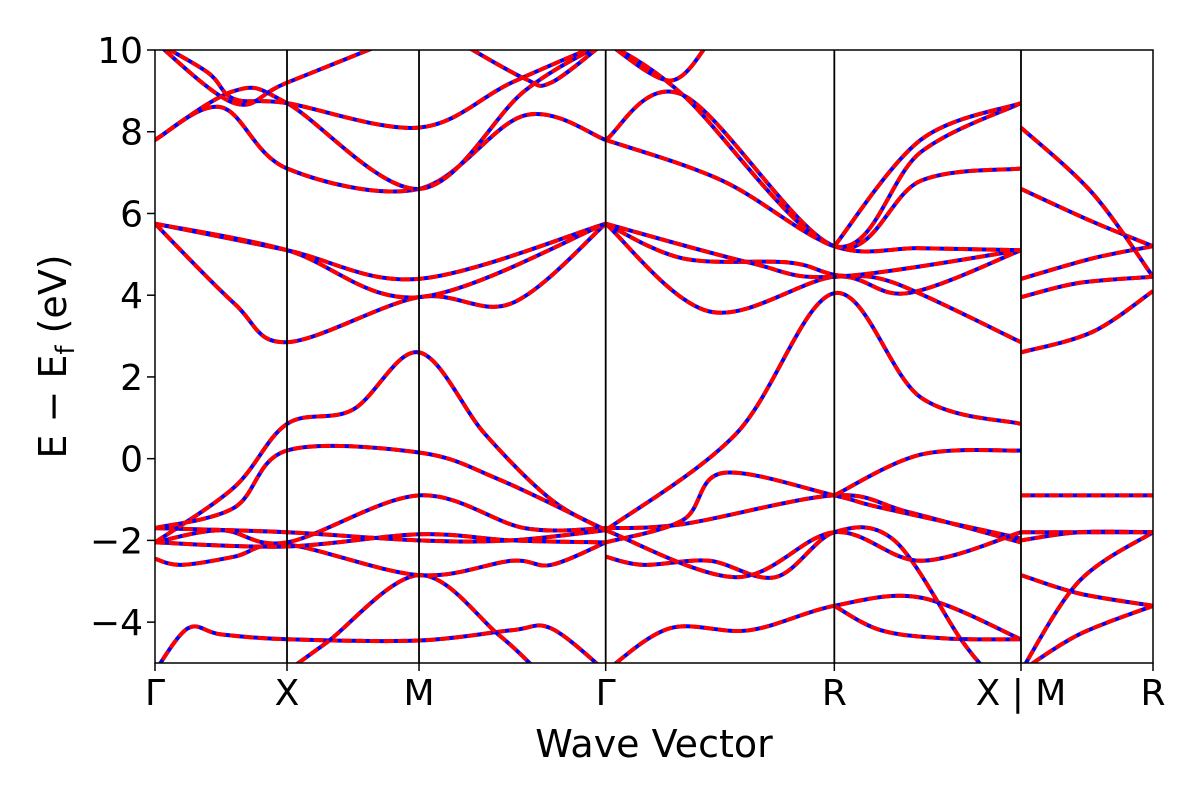 Image resolution: width=1200 pixels, height=800 pixels. I want to click on y-tick-label: 6, so click(131, 214).